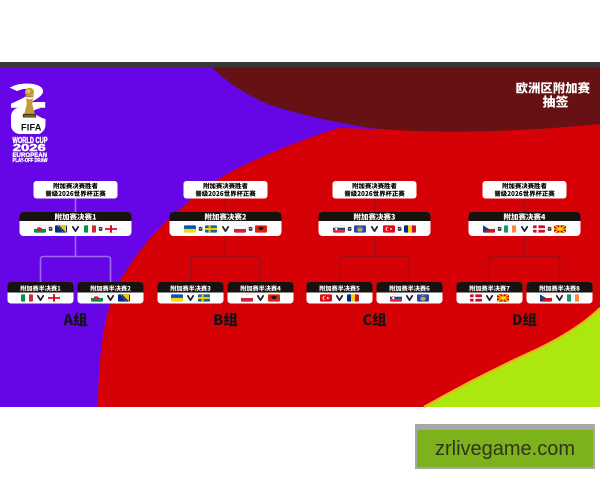 Image resolution: width=600 pixels, height=480 pixels. Describe the element at coordinates (505, 449) in the screenshot. I see `svg-text: zrlivegame.com` at that location.